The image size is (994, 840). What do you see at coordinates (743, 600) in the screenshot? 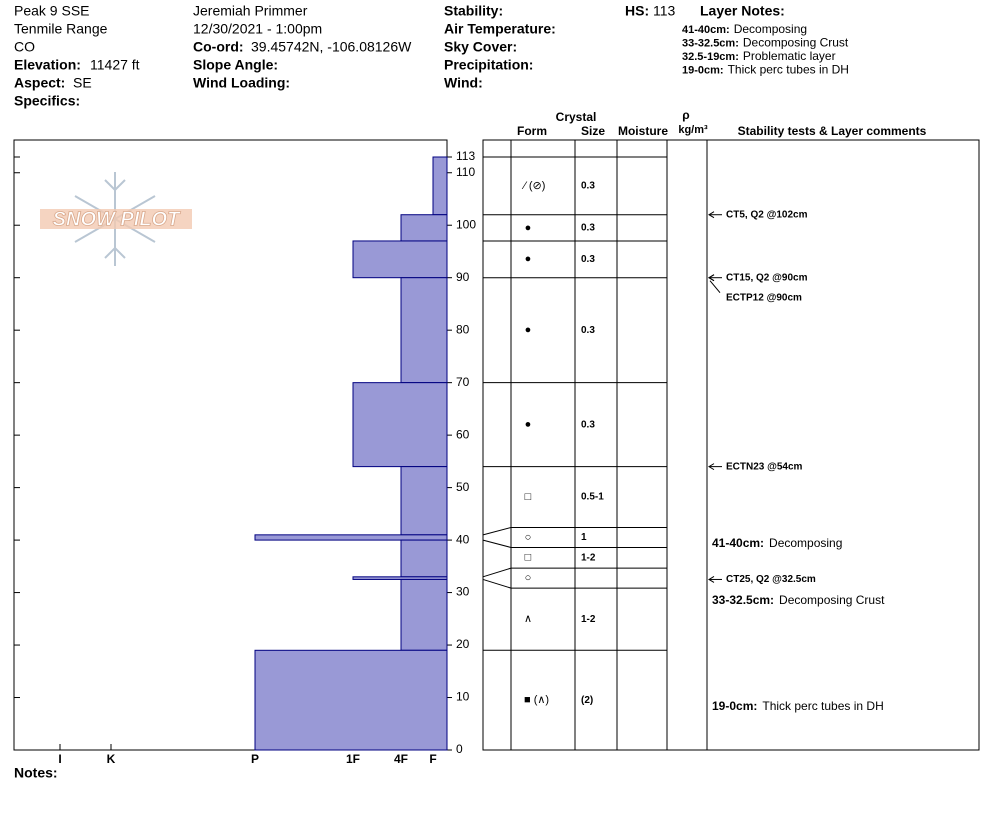
I see `comment-depth: 33-32.5cm:` at bounding box center [743, 600].